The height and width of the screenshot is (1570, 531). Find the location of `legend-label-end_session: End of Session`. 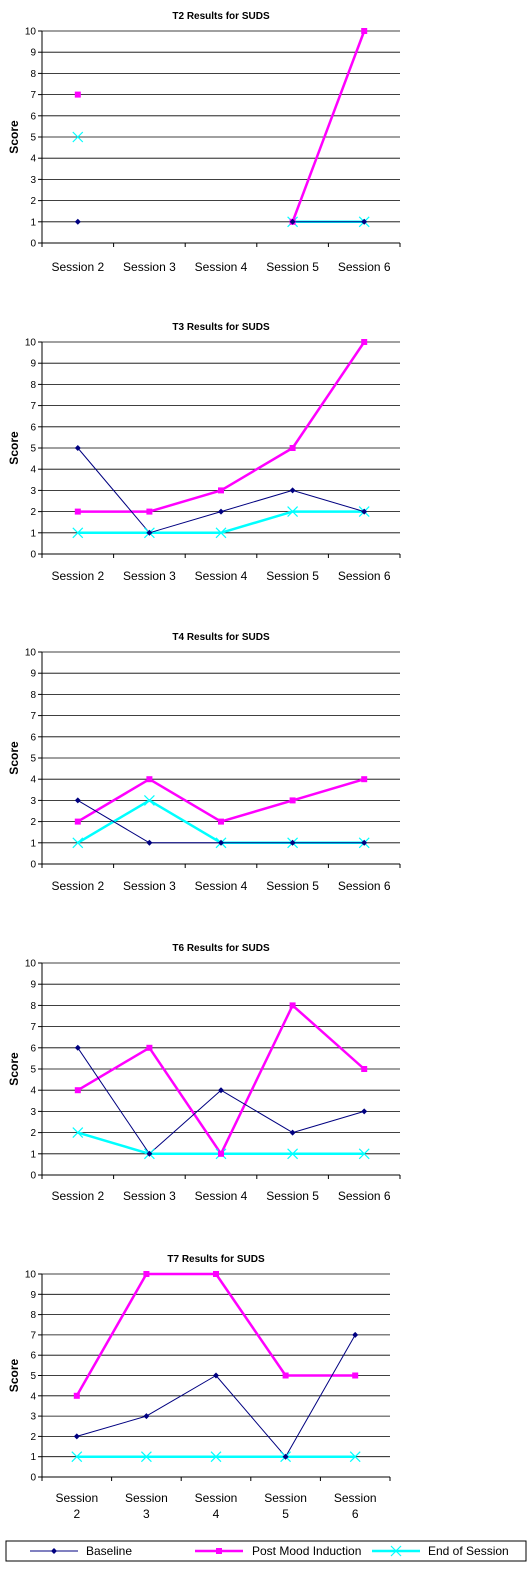

legend-label-end_session: End of Session is located at coordinates (468, 1551).